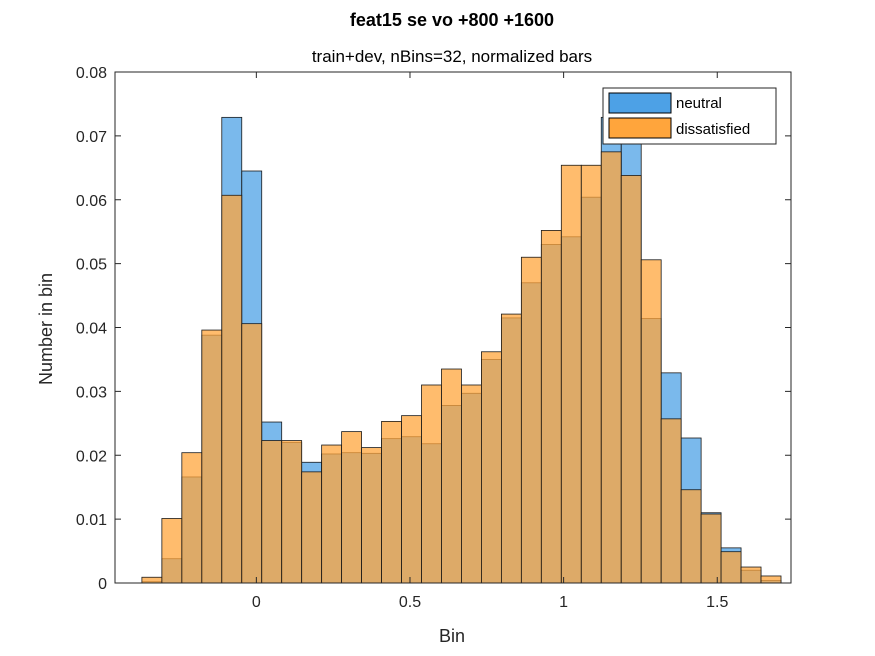  Describe the element at coordinates (46, 329) in the screenshot. I see `y-axis-label: Number in bin` at that location.